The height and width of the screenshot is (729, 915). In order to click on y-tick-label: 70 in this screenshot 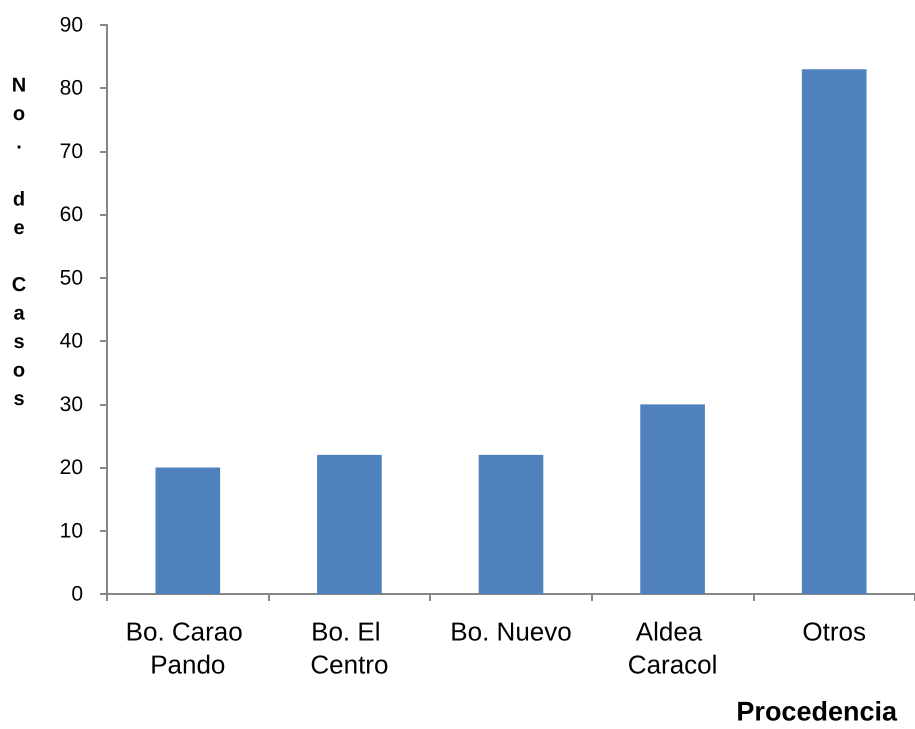, I will do `click(71, 151)`.